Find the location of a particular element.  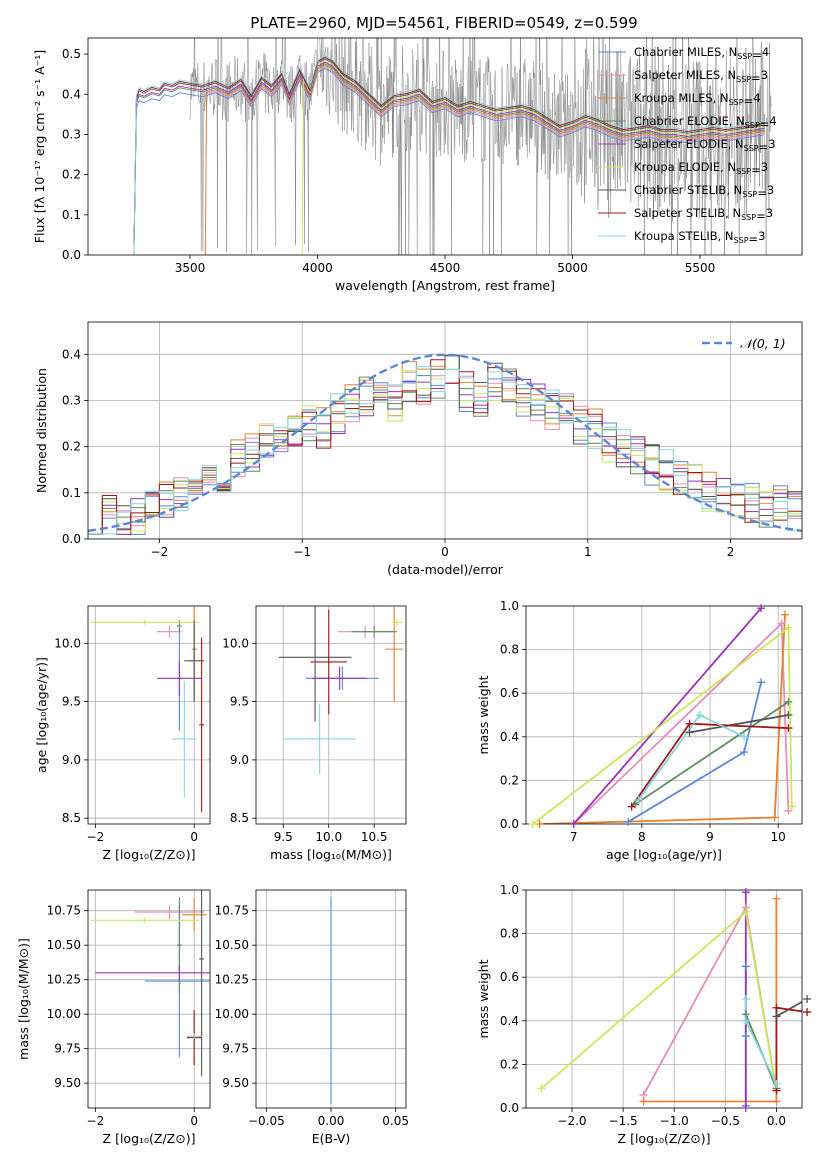

y-tick-label: 9.0 is located at coordinates (239, 760).